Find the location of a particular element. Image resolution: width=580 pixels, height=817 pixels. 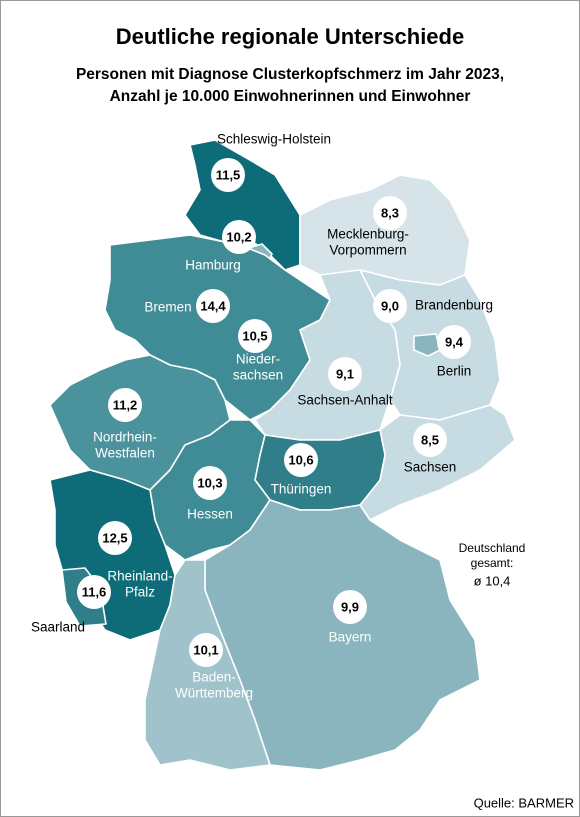

state-name: Berlin is located at coordinates (454, 371).